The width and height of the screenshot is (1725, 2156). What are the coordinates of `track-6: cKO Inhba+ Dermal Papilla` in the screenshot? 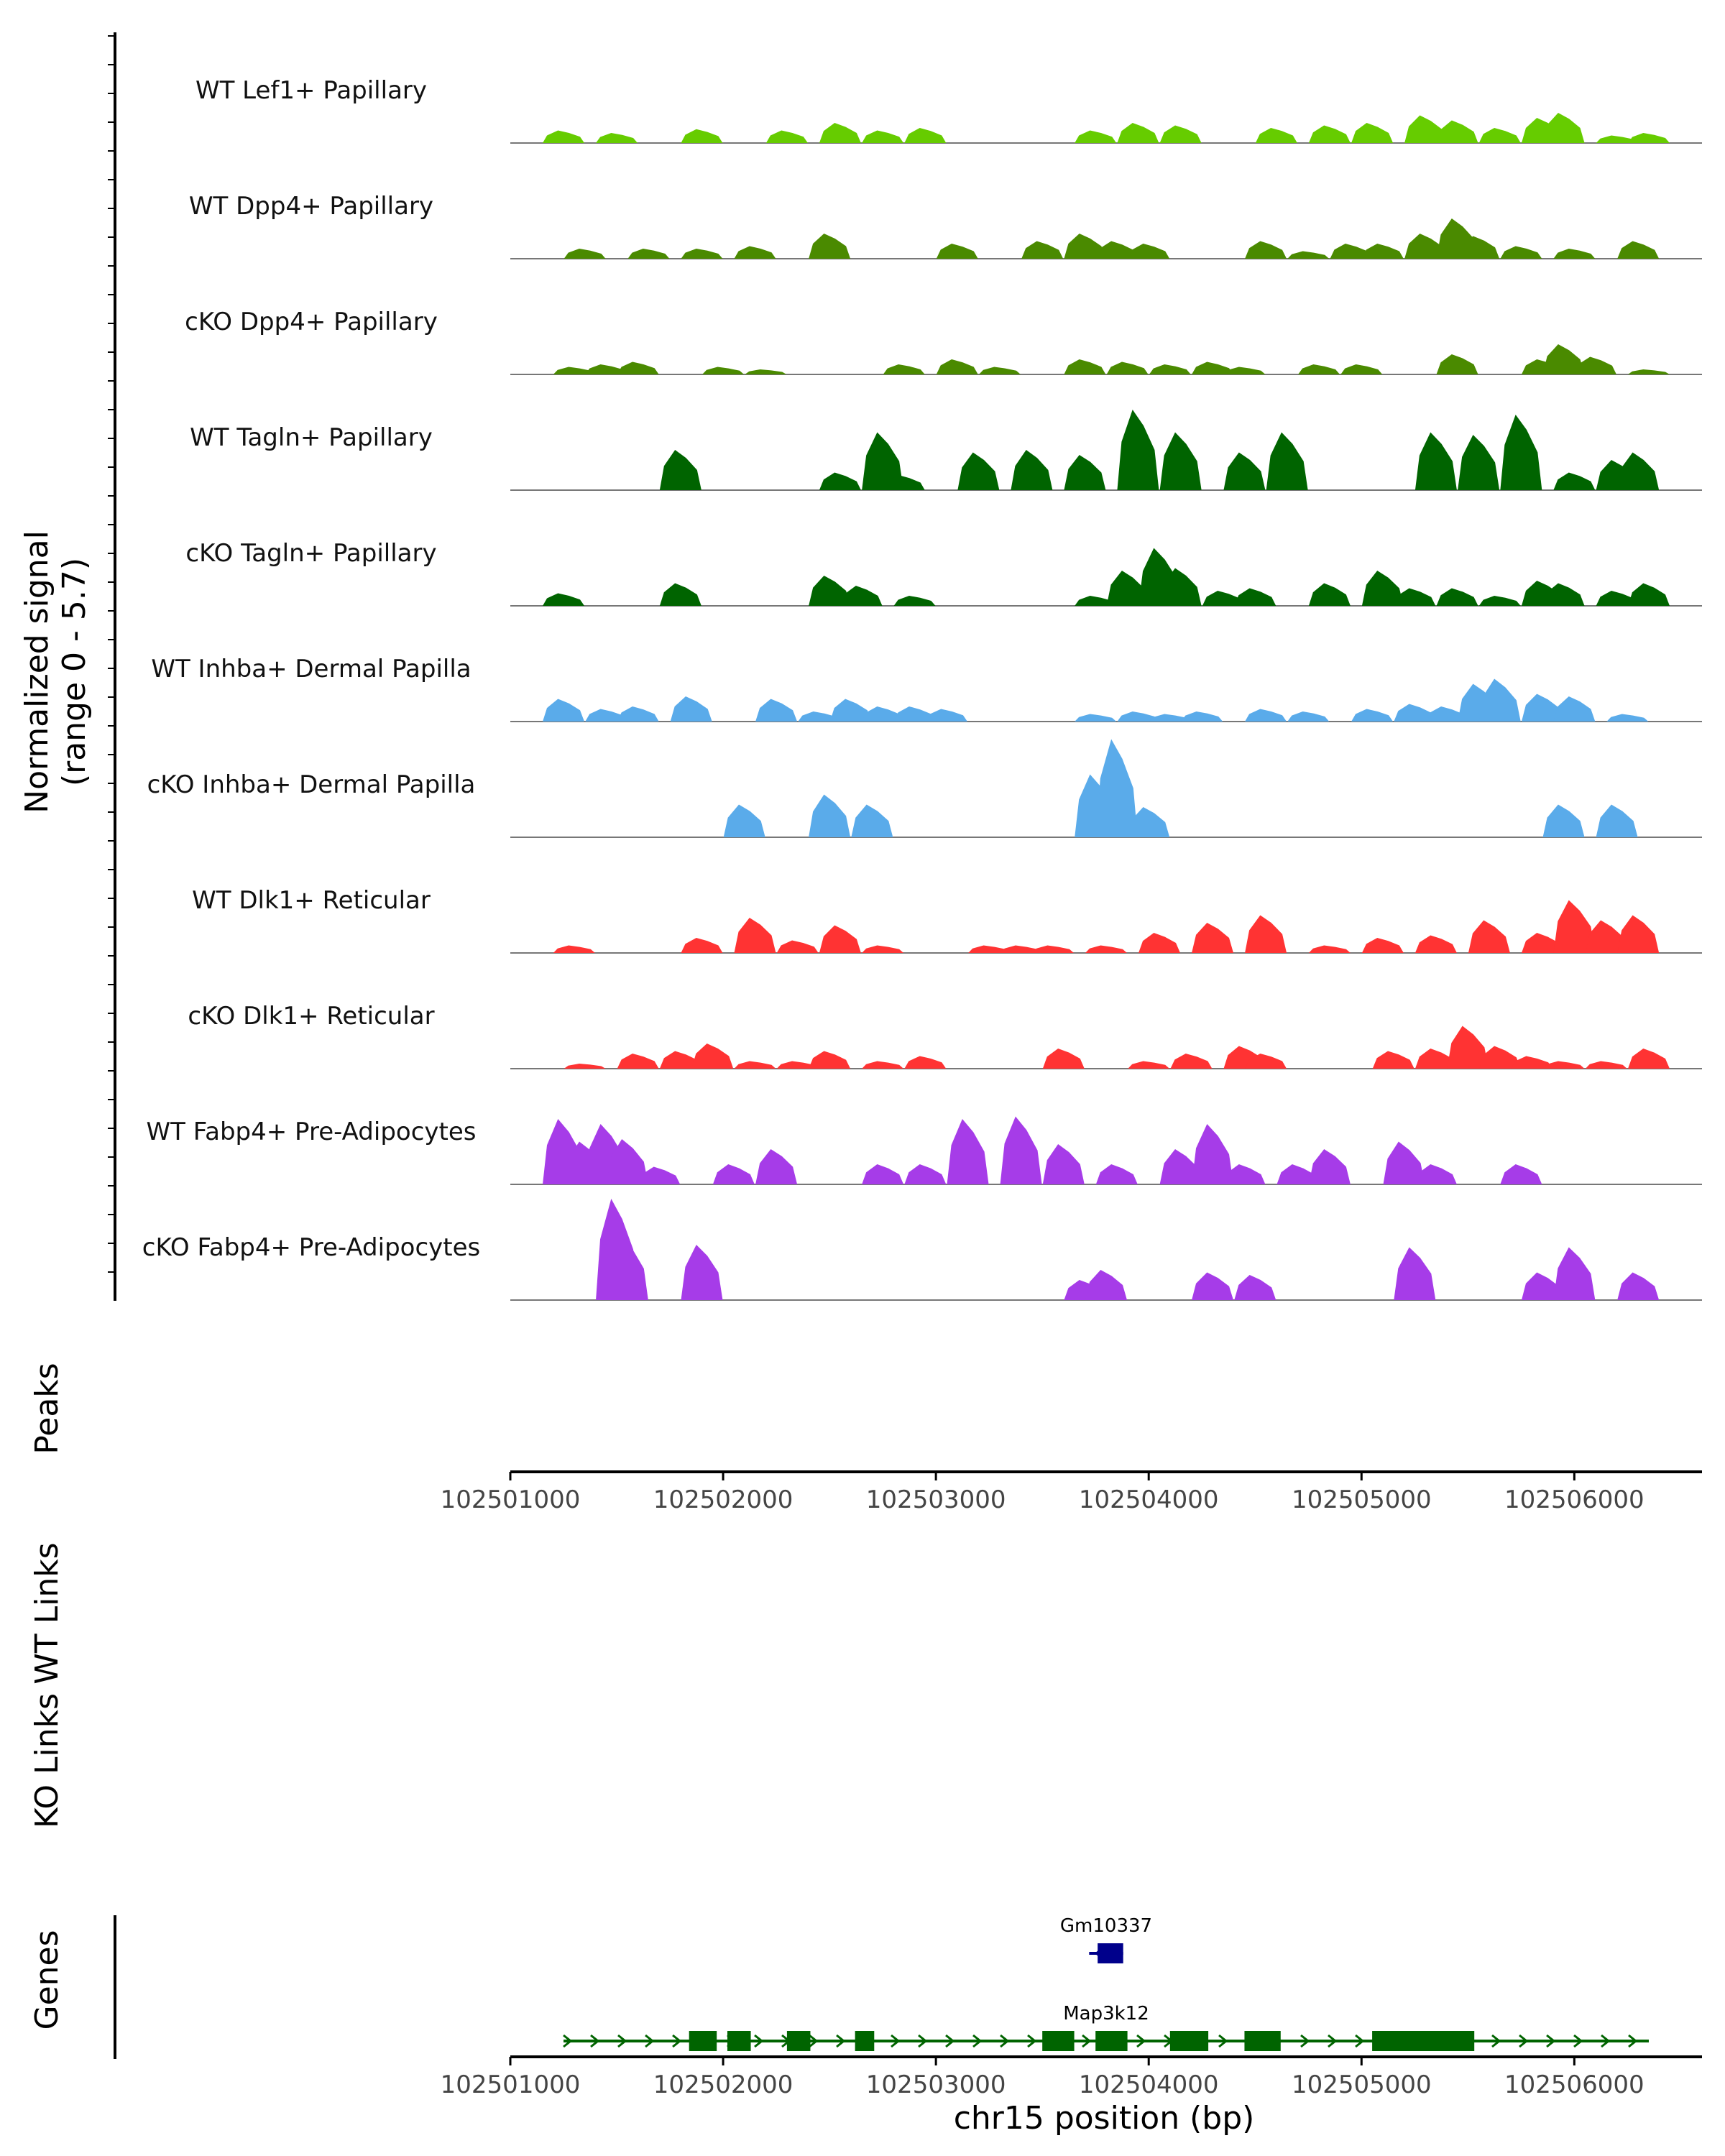 It's located at (924, 788).